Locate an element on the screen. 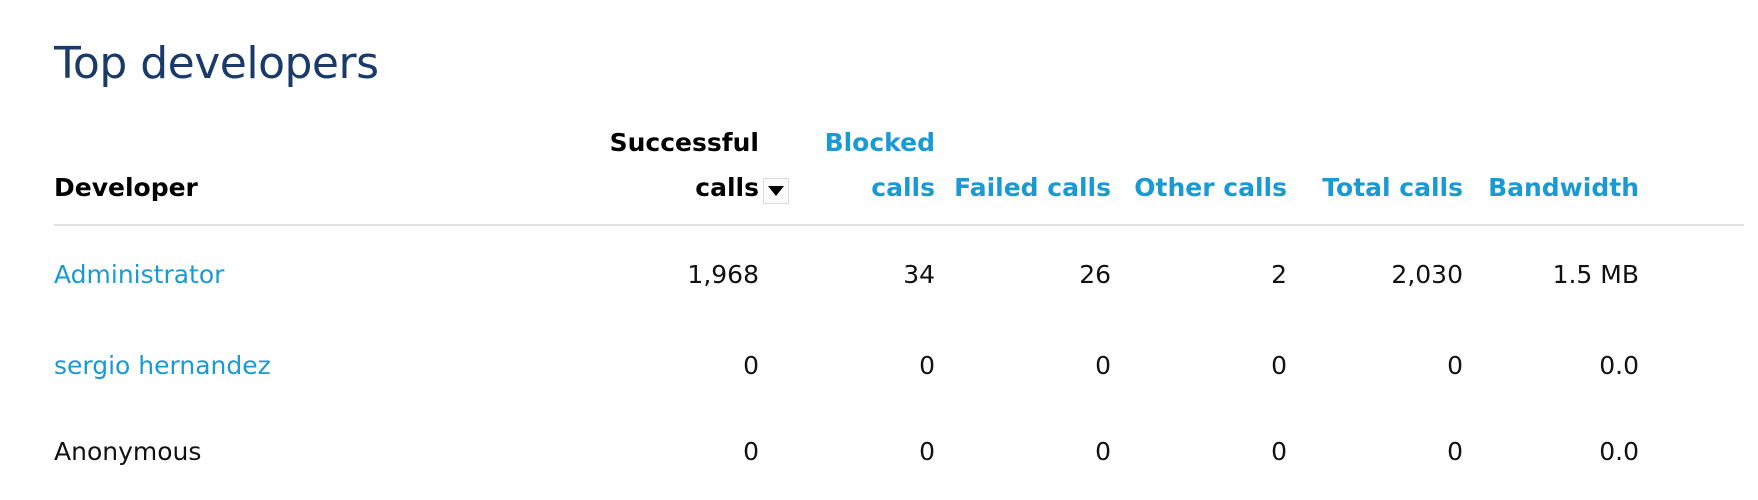 The height and width of the screenshot is (500, 1758). panel-title: Top developers is located at coordinates (216, 63).